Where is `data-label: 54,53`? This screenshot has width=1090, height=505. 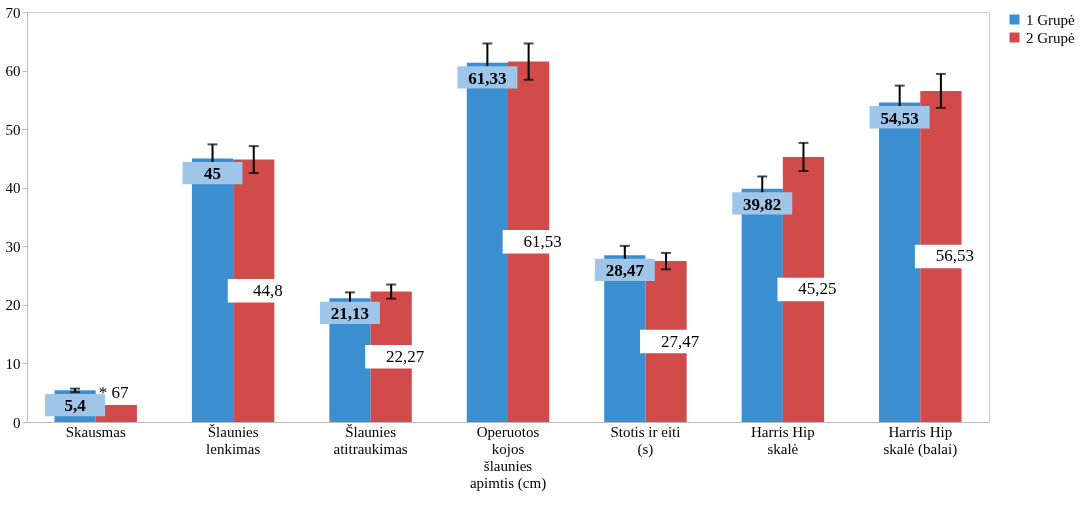
data-label: 54,53 is located at coordinates (899, 118).